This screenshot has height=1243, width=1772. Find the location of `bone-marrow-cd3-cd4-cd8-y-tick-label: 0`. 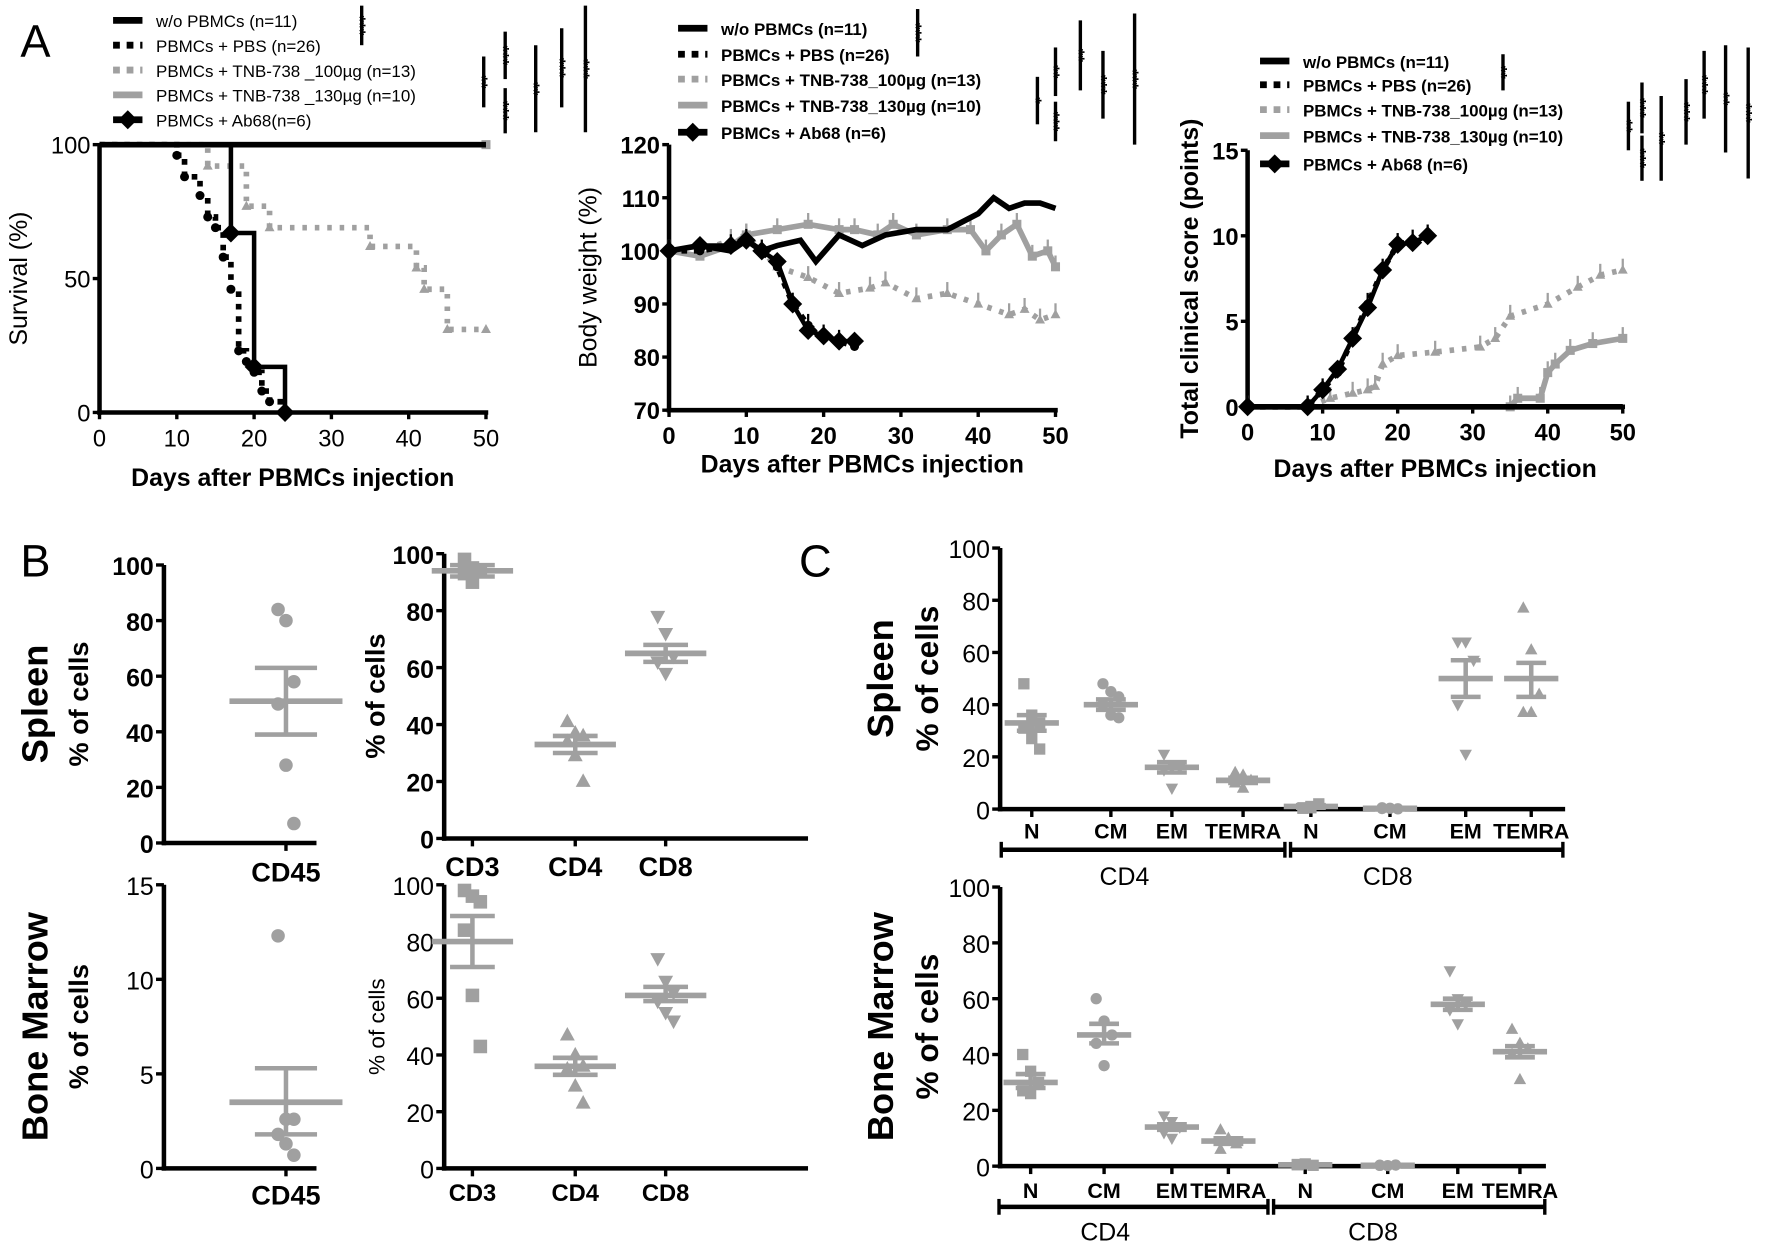

bone-marrow-cd3-cd4-cd8-y-tick-label: 0 is located at coordinates (427, 1171).